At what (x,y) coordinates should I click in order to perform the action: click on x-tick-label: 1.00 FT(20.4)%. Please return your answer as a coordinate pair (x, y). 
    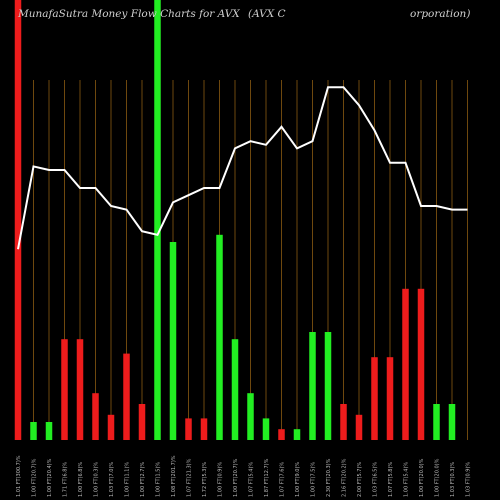
    Looking at the image, I should click on (50, 477).